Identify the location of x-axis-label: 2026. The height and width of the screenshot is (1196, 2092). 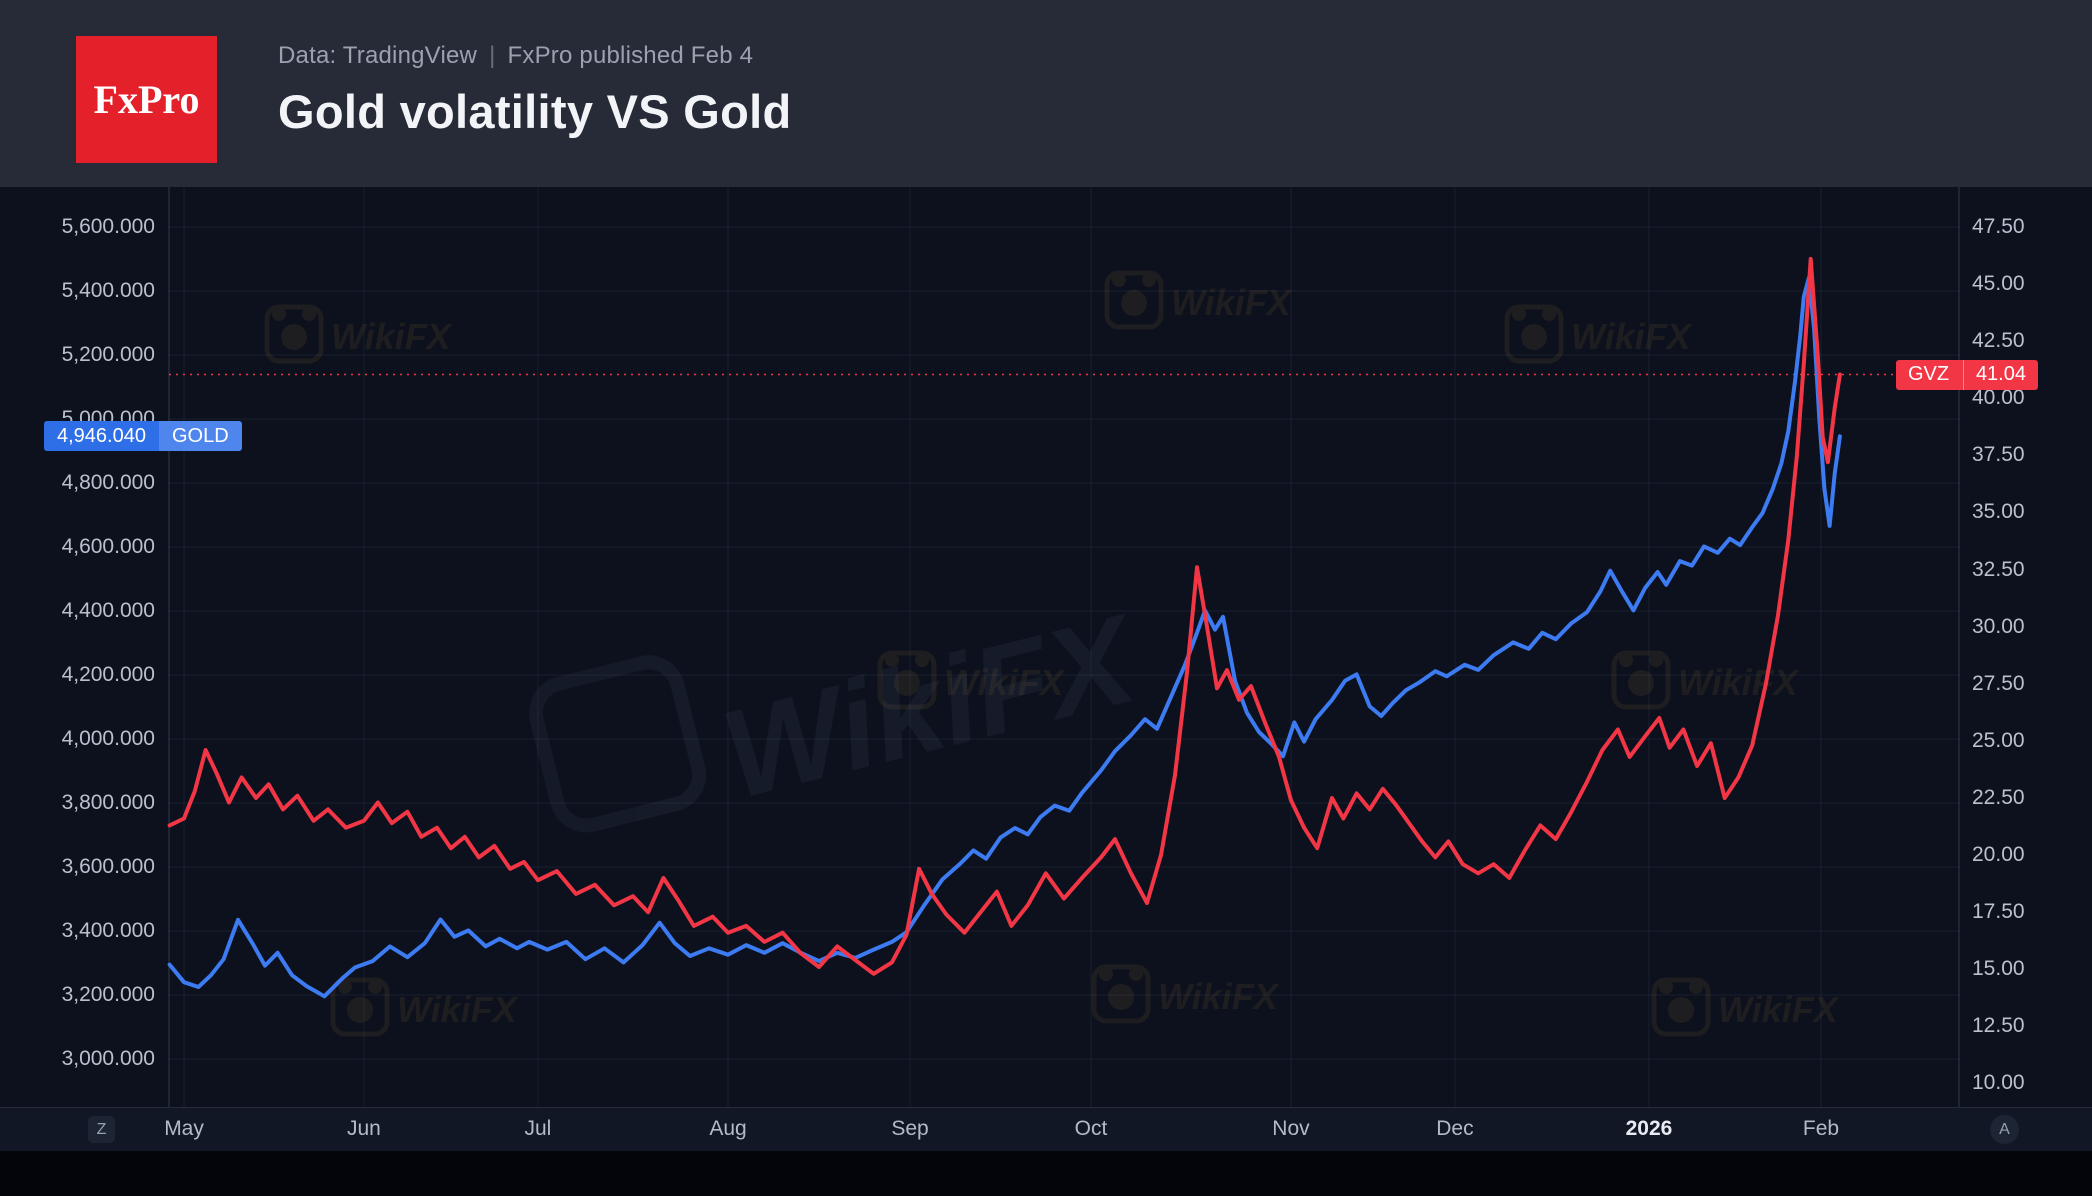
(1649, 1128).